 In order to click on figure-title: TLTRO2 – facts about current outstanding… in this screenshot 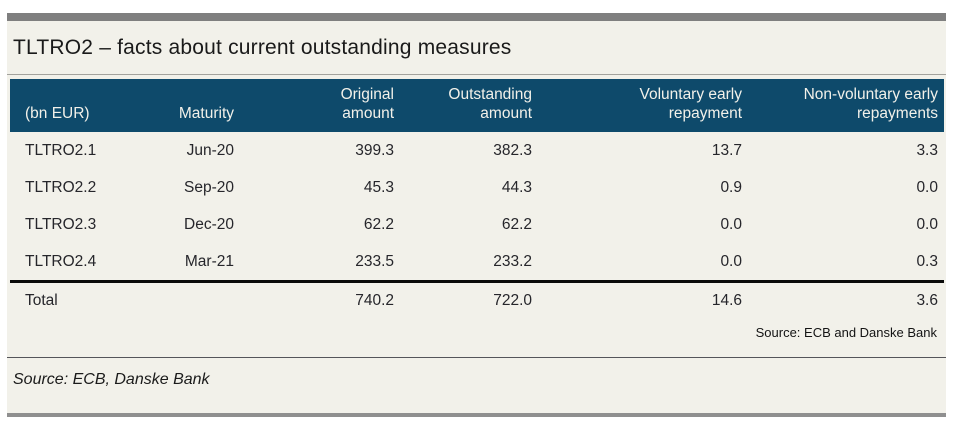, I will do `click(262, 47)`.